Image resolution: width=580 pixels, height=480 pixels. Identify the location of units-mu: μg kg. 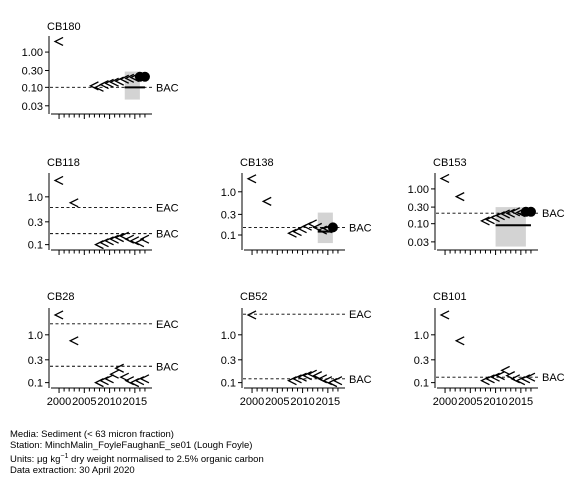
(48, 460).